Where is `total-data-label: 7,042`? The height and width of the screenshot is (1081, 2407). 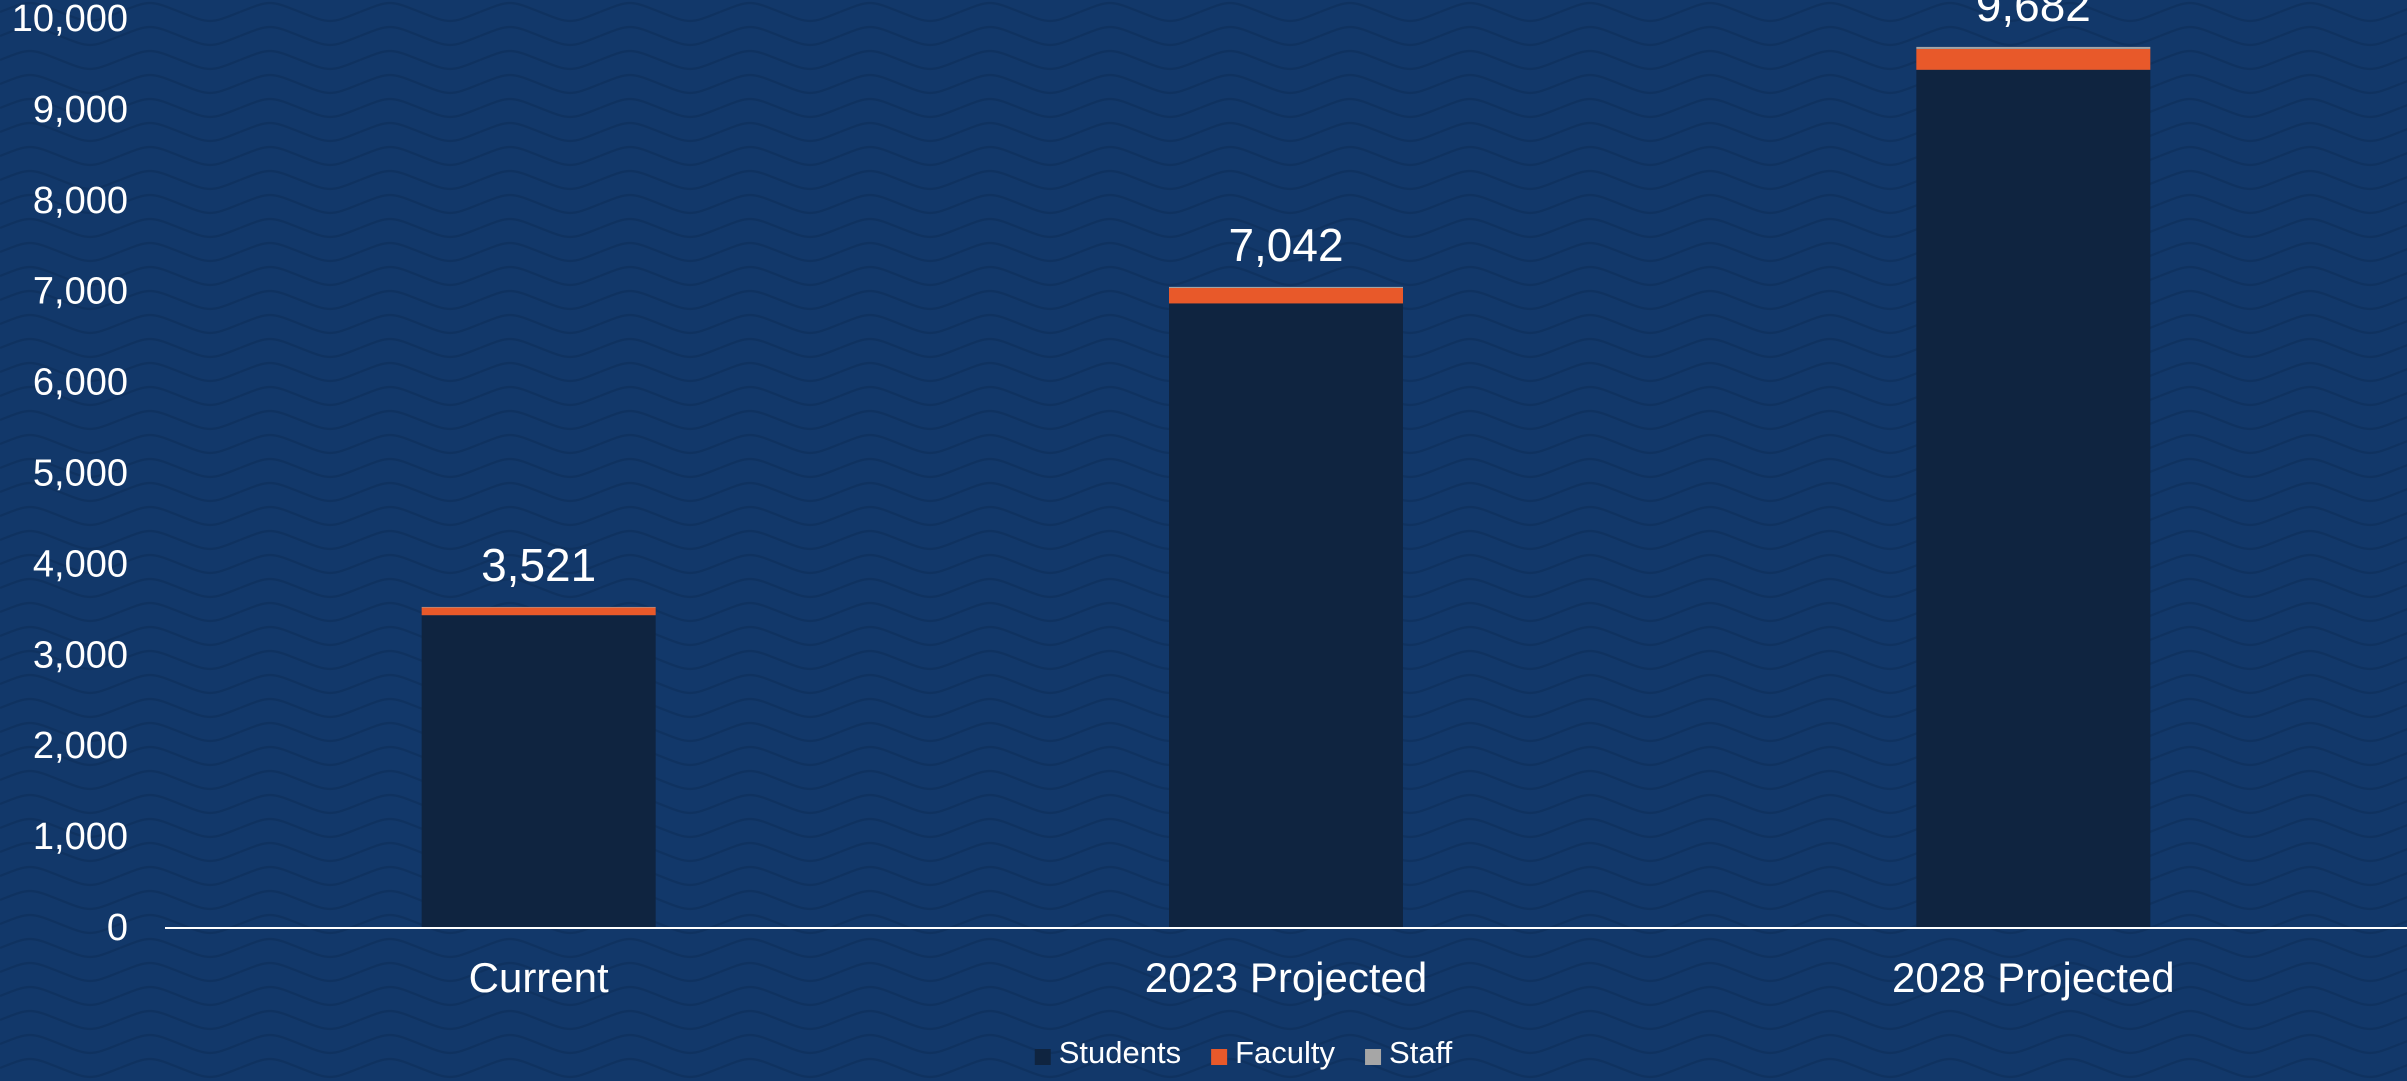 total-data-label: 7,042 is located at coordinates (1285, 245).